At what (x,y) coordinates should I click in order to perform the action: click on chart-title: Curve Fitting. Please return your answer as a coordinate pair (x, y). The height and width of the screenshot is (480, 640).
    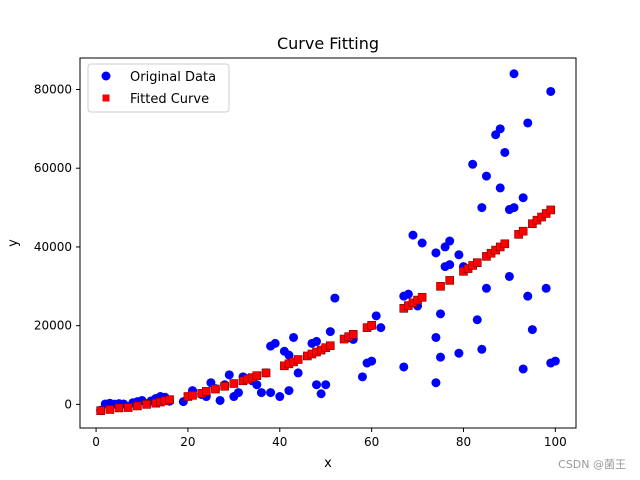
    Looking at the image, I should click on (328, 43).